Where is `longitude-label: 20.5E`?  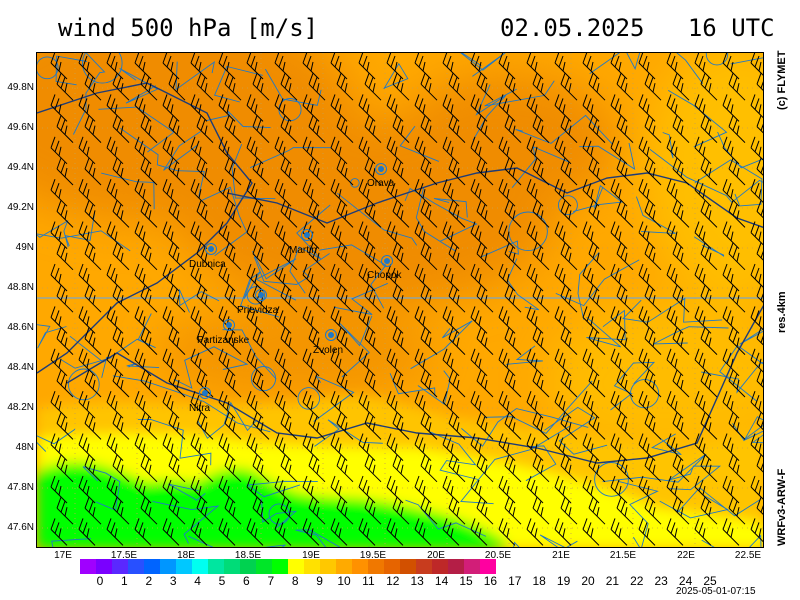 longitude-label: 20.5E is located at coordinates (498, 555).